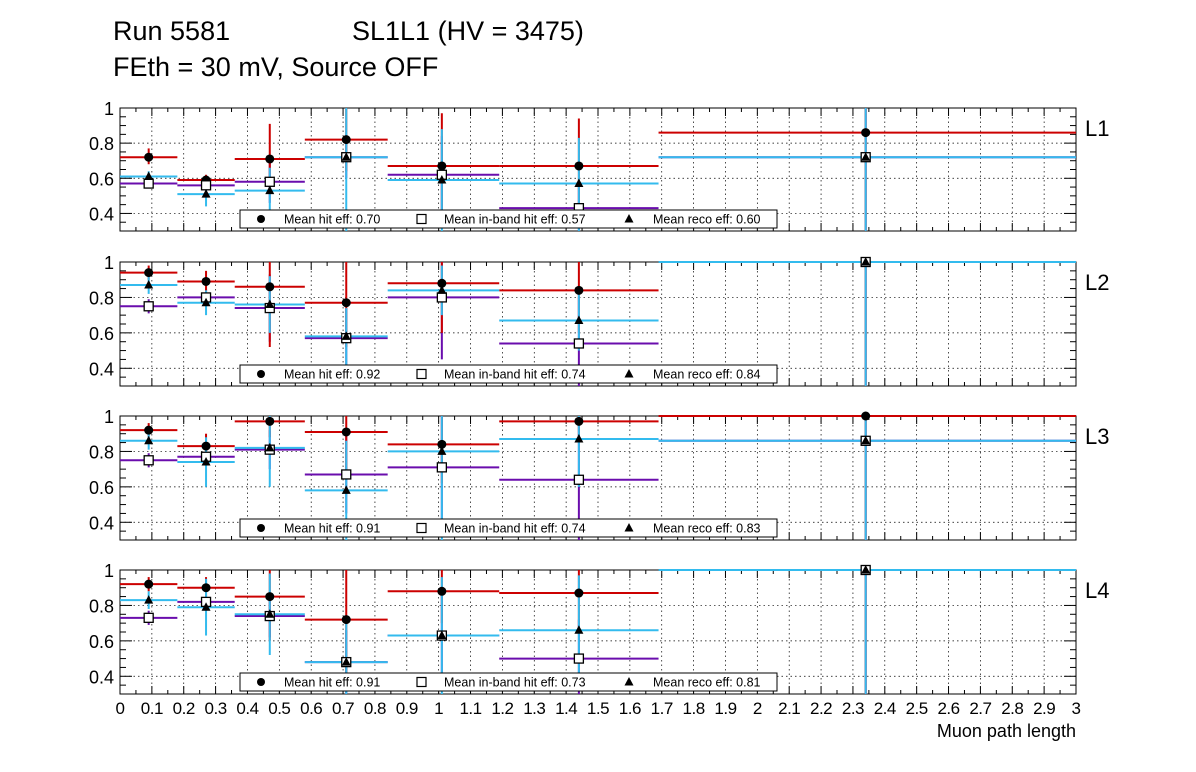 This screenshot has height=772, width=1196. Describe the element at coordinates (917, 708) in the screenshot. I see `x-tick-label: 2.5` at that location.